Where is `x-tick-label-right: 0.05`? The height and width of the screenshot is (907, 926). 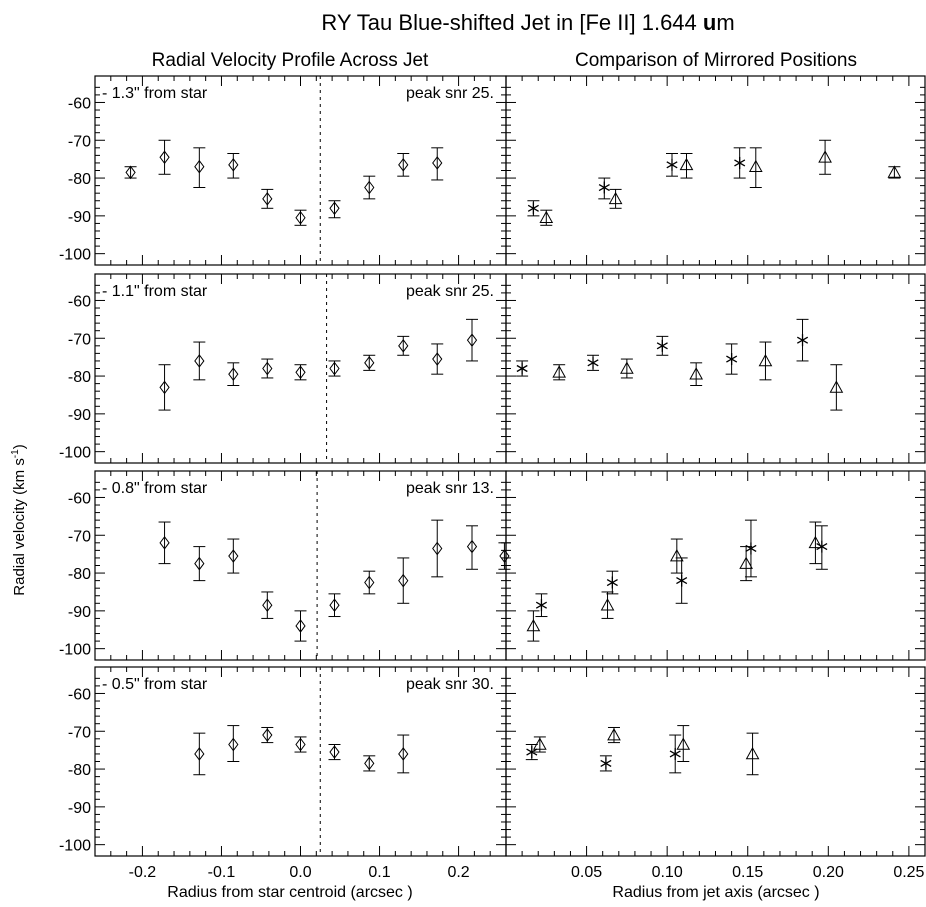
x-tick-label-right: 0.05 is located at coordinates (586, 872).